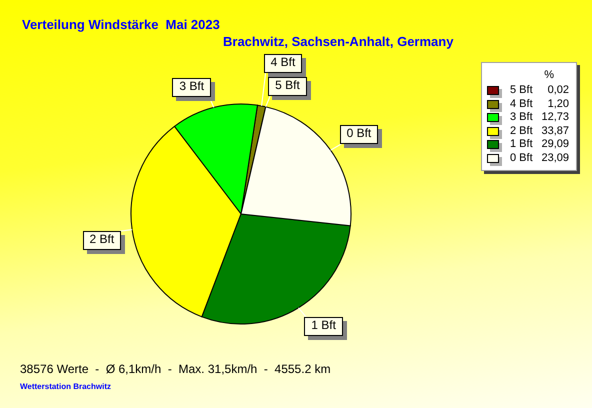 The width and height of the screenshot is (592, 408). I want to click on slice-label: 5 Bft, so click(287, 85).